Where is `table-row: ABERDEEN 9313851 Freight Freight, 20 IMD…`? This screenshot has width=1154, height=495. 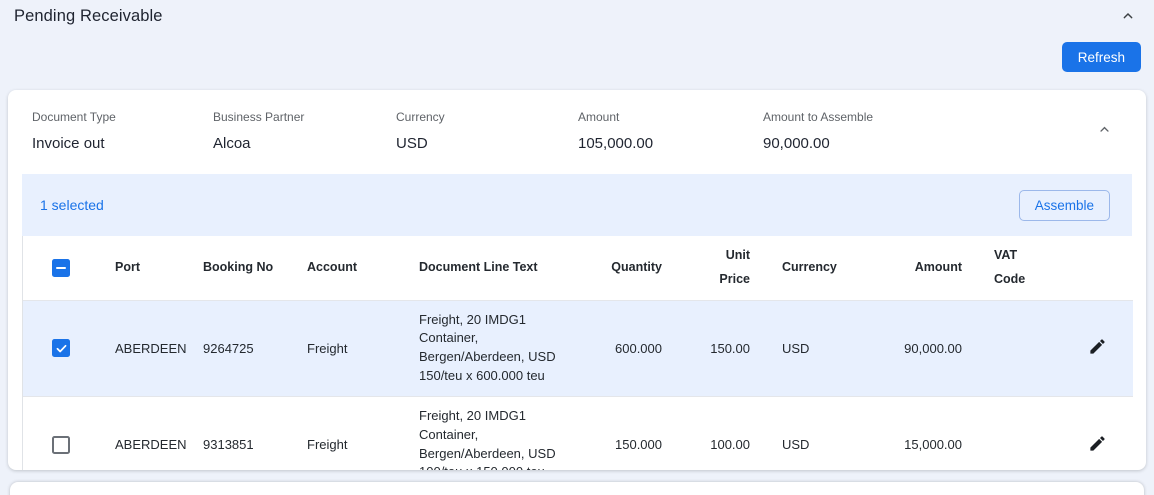 table-row: ABERDEEN 9313851 Freight Freight, 20 IMD… is located at coordinates (578, 433).